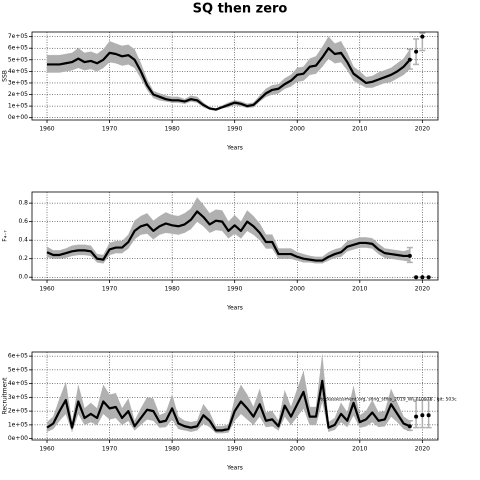  What do you see at coordinates (5, 76) in the screenshot?
I see `y-axis-label: SSB` at bounding box center [5, 76].